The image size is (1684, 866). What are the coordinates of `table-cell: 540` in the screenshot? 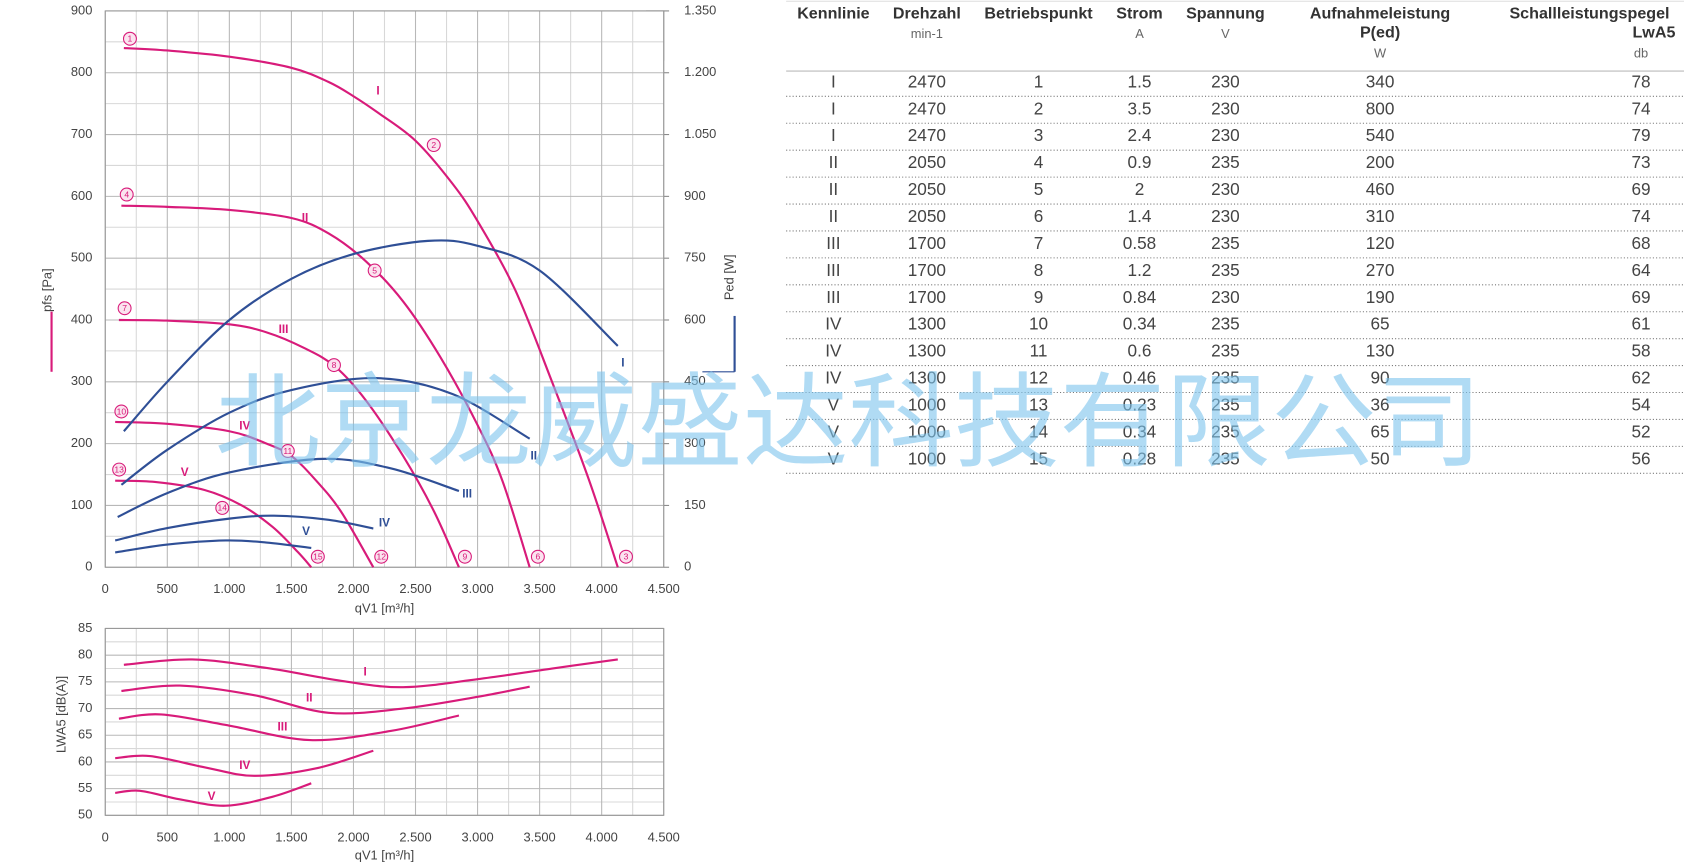 It's located at (1380, 135).